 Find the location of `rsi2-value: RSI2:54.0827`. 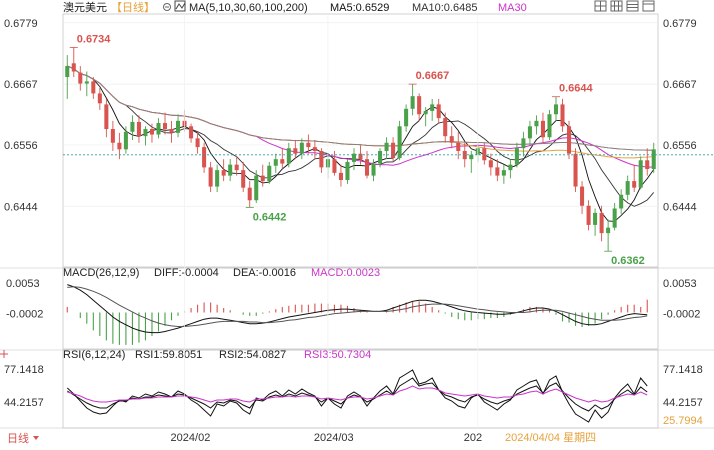

rsi2-value: RSI2:54.0827 is located at coordinates (252, 355).